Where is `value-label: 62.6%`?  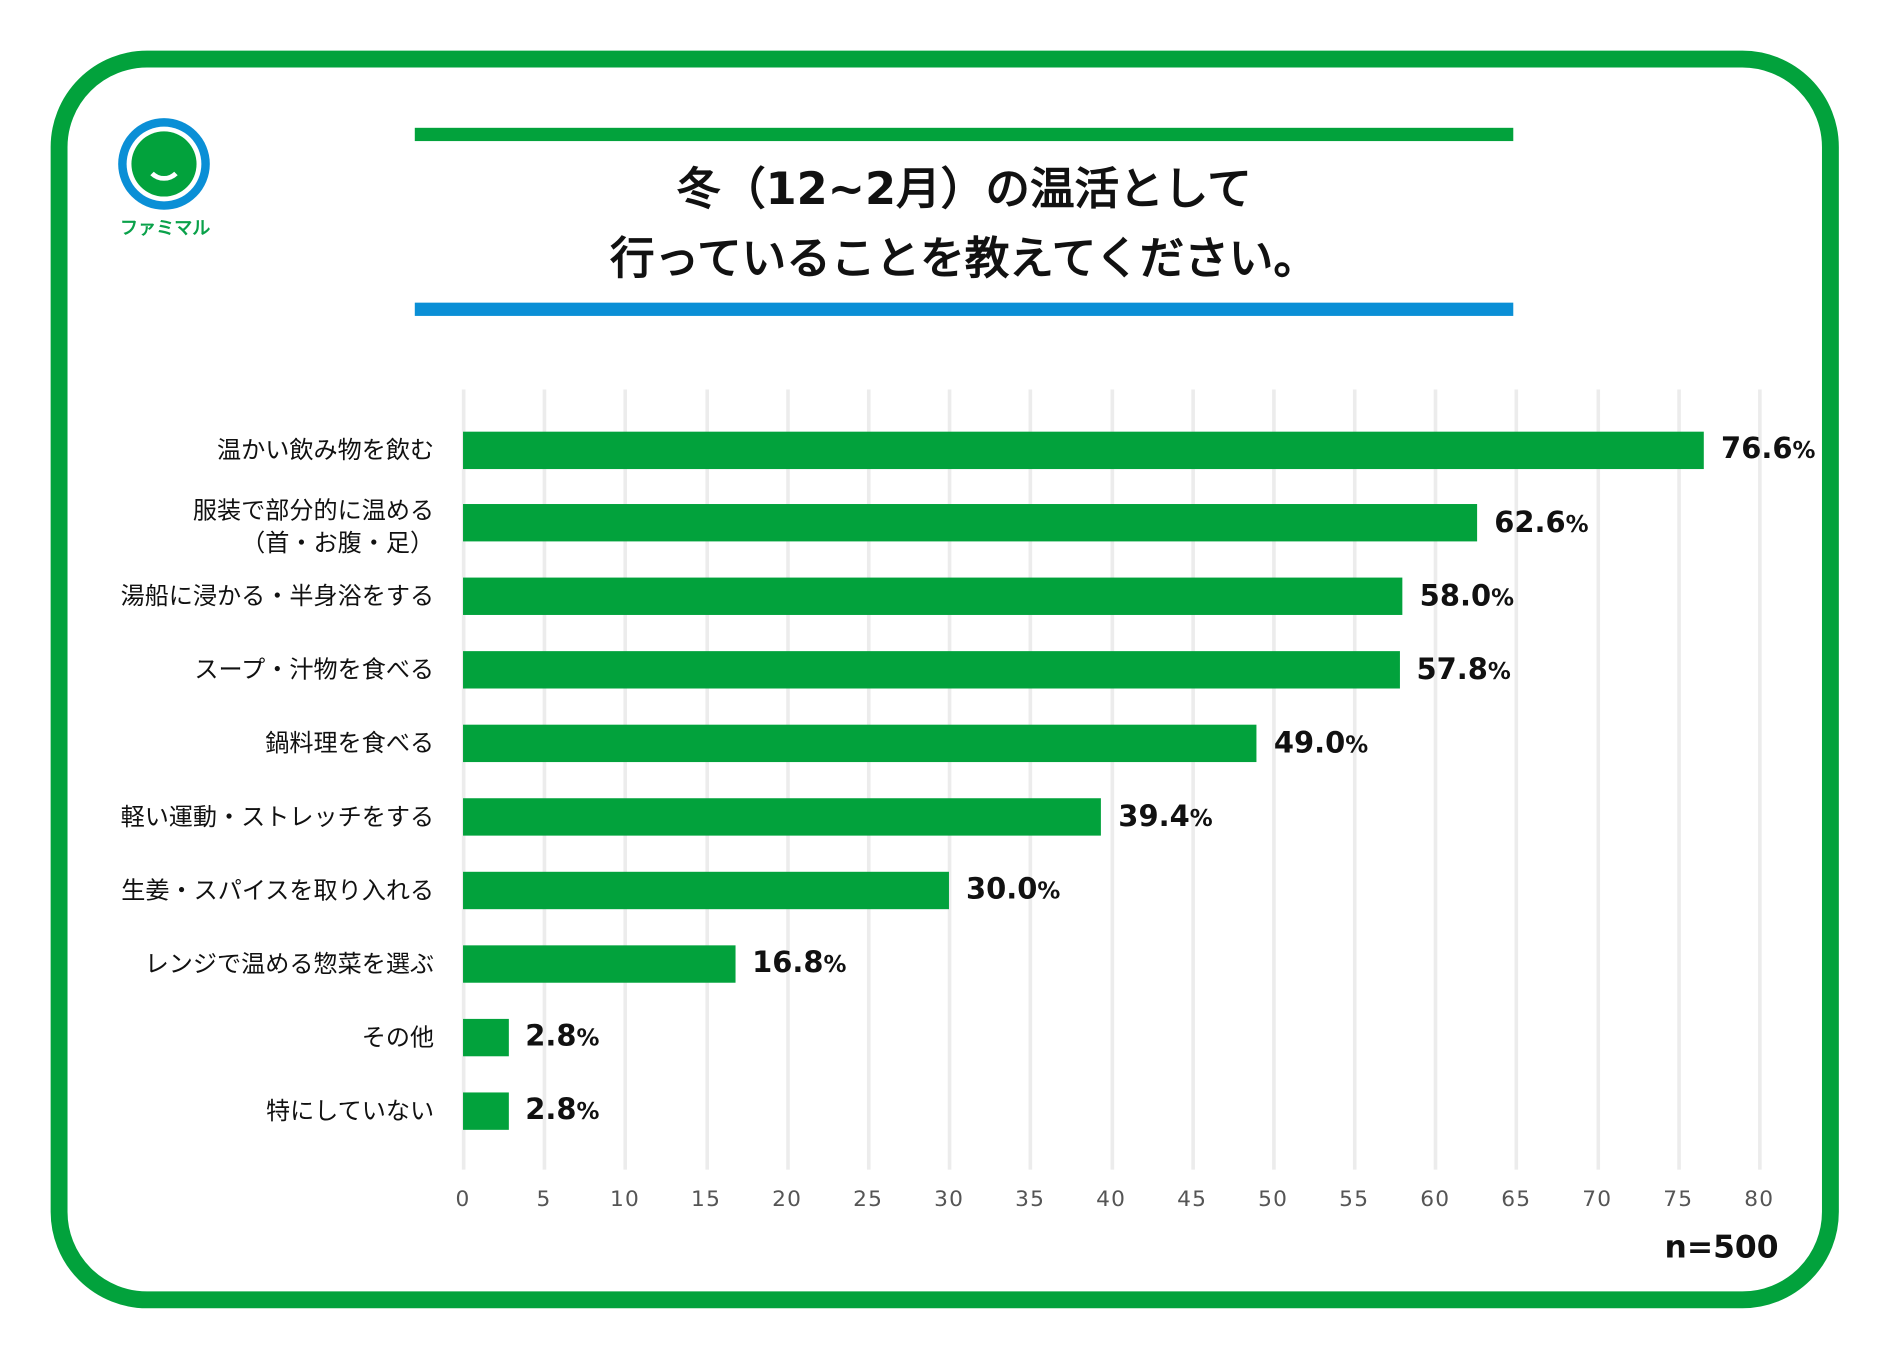
value-label: 62.6% is located at coordinates (1541, 522).